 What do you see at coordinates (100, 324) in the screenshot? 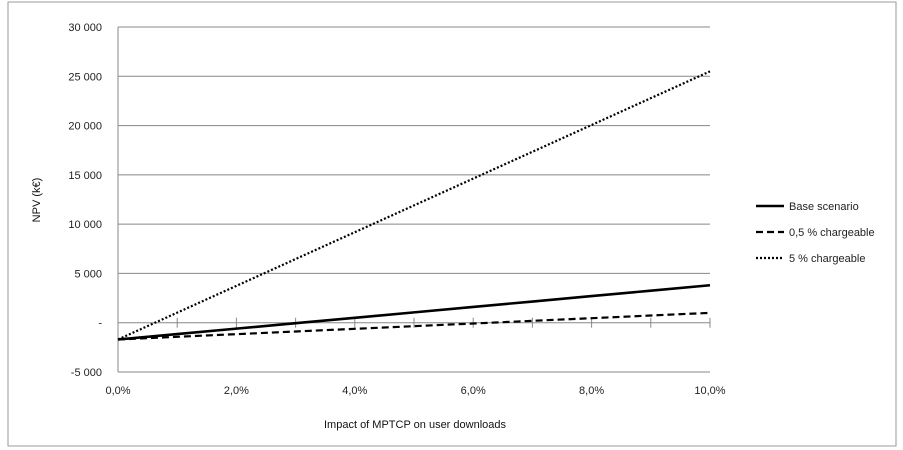
I see `y-tick-label: -` at bounding box center [100, 324].